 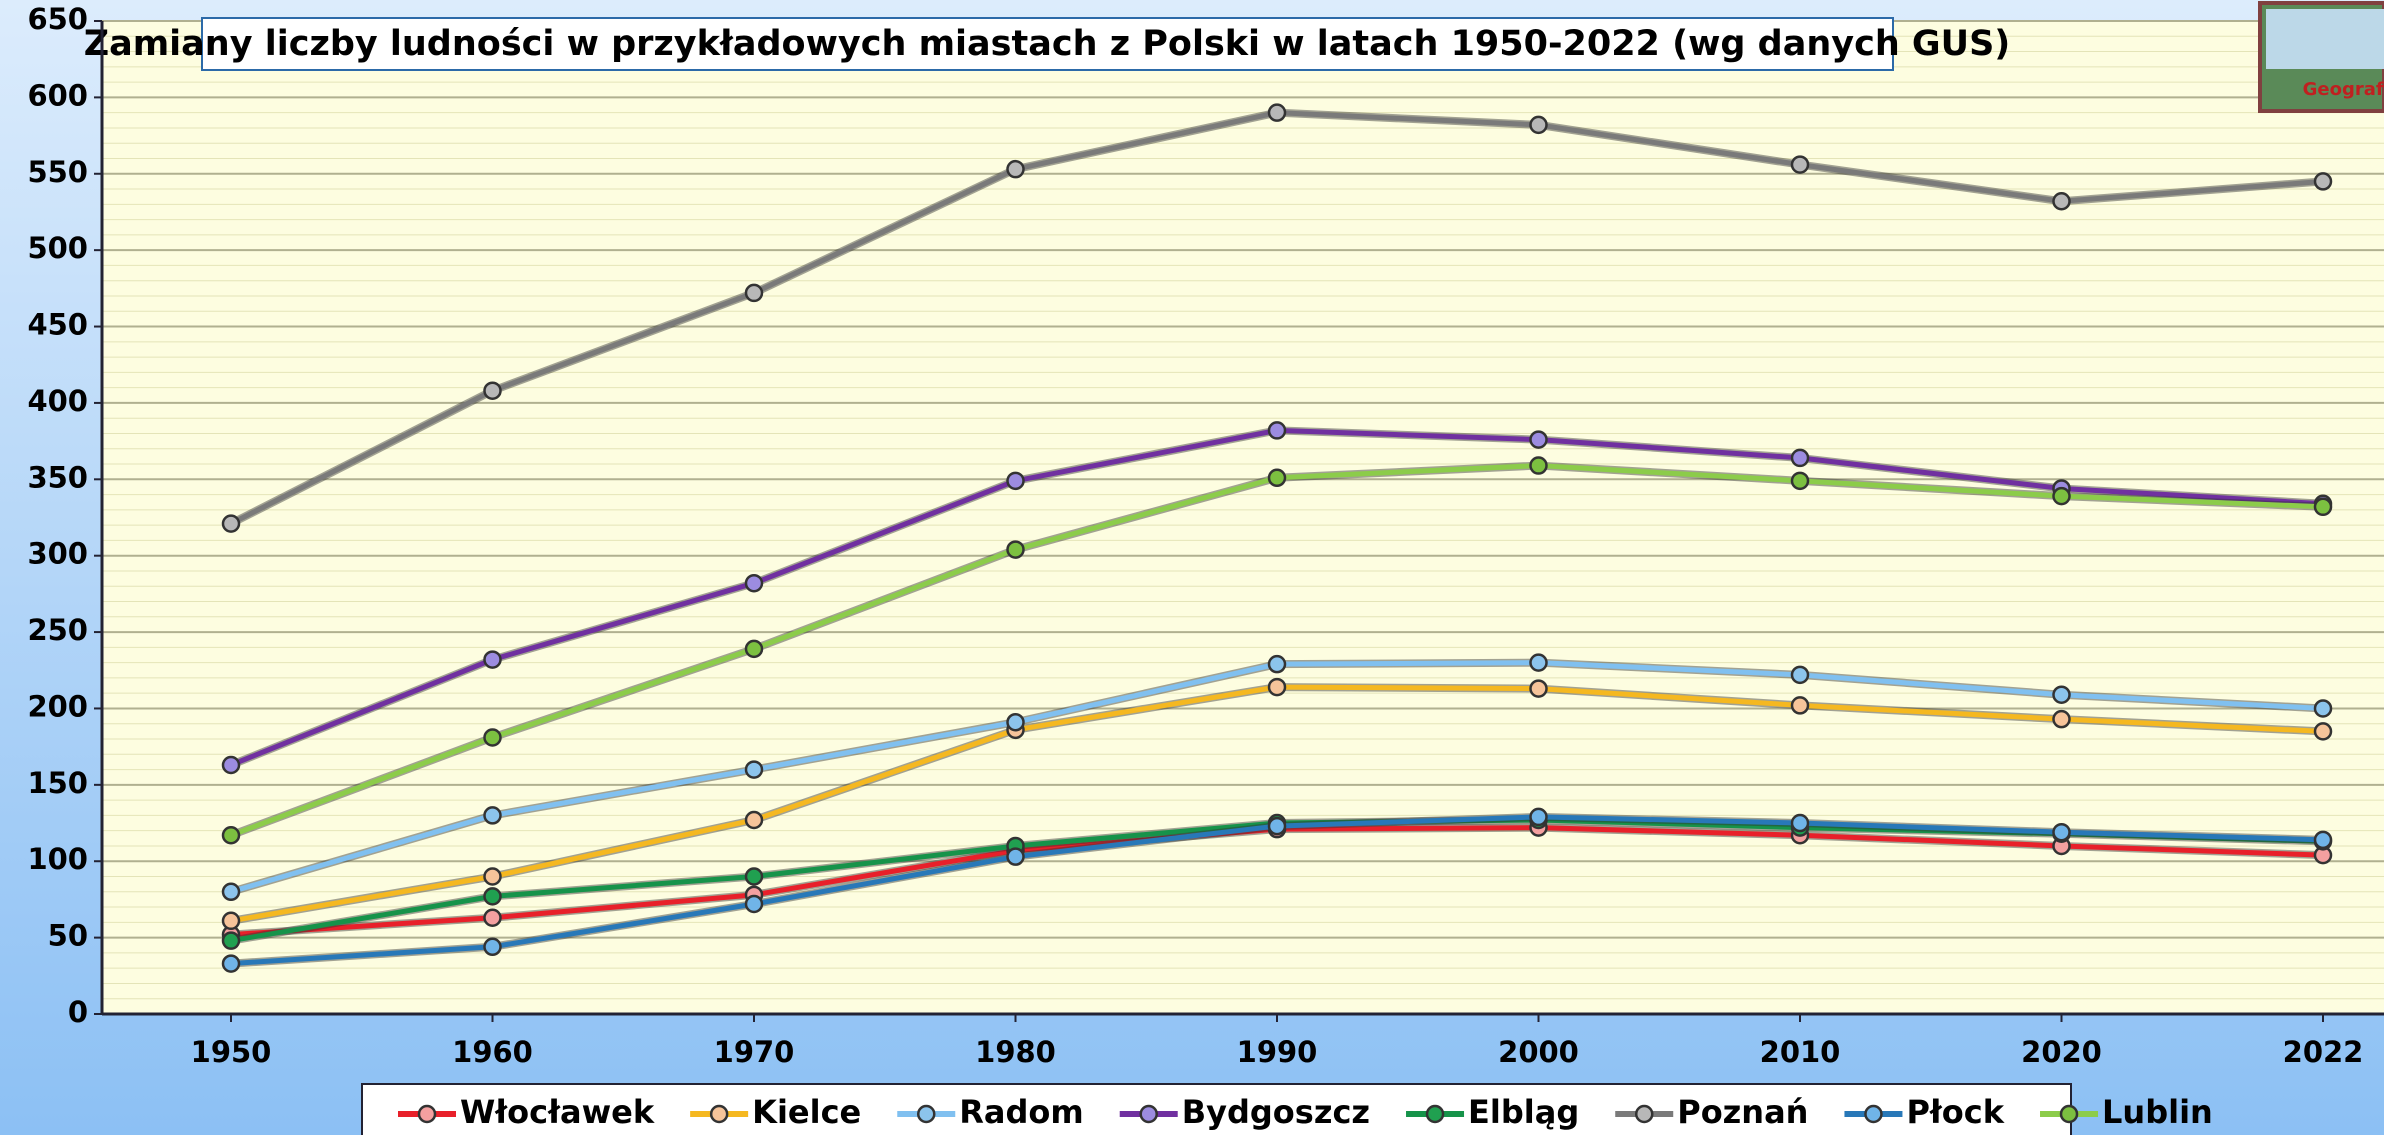 What do you see at coordinates (754, 1052) in the screenshot?
I see `x-tick-label: 1970` at bounding box center [754, 1052].